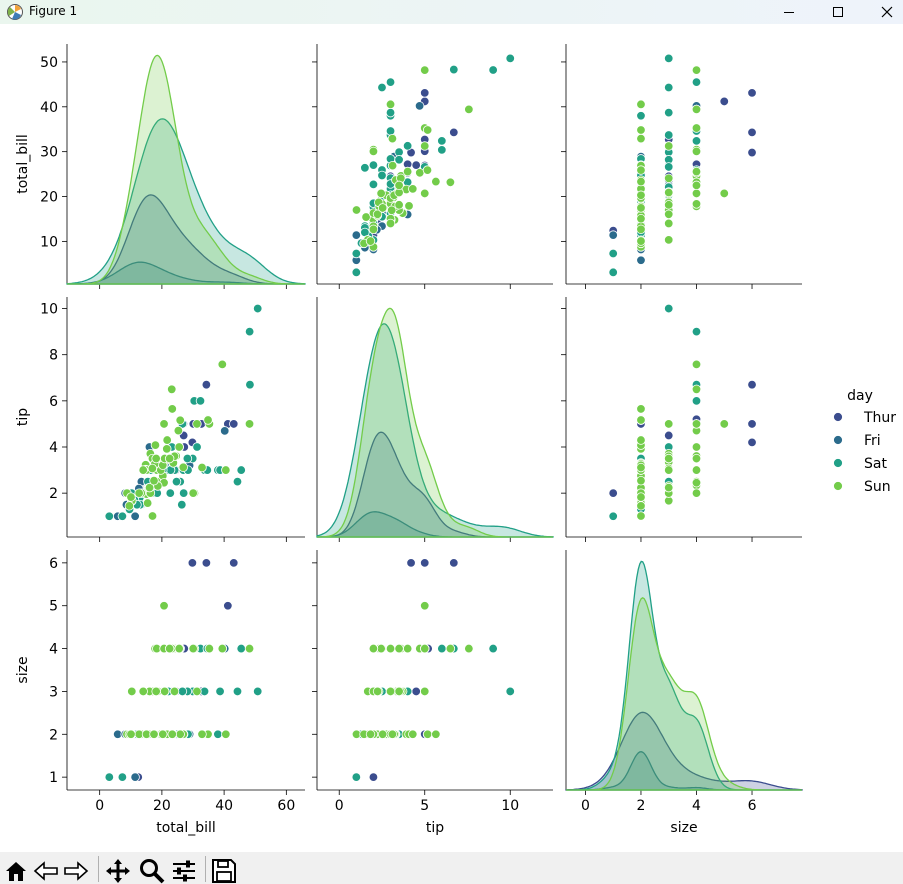 The width and height of the screenshot is (903, 884). What do you see at coordinates (53, 11) in the screenshot?
I see `window-title: Figure 1` at bounding box center [53, 11].